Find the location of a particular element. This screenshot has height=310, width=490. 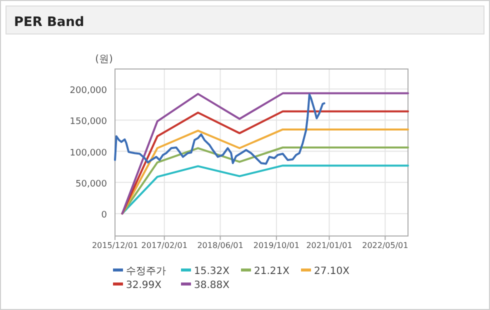

legend-label: 15.32X is located at coordinates (212, 271).